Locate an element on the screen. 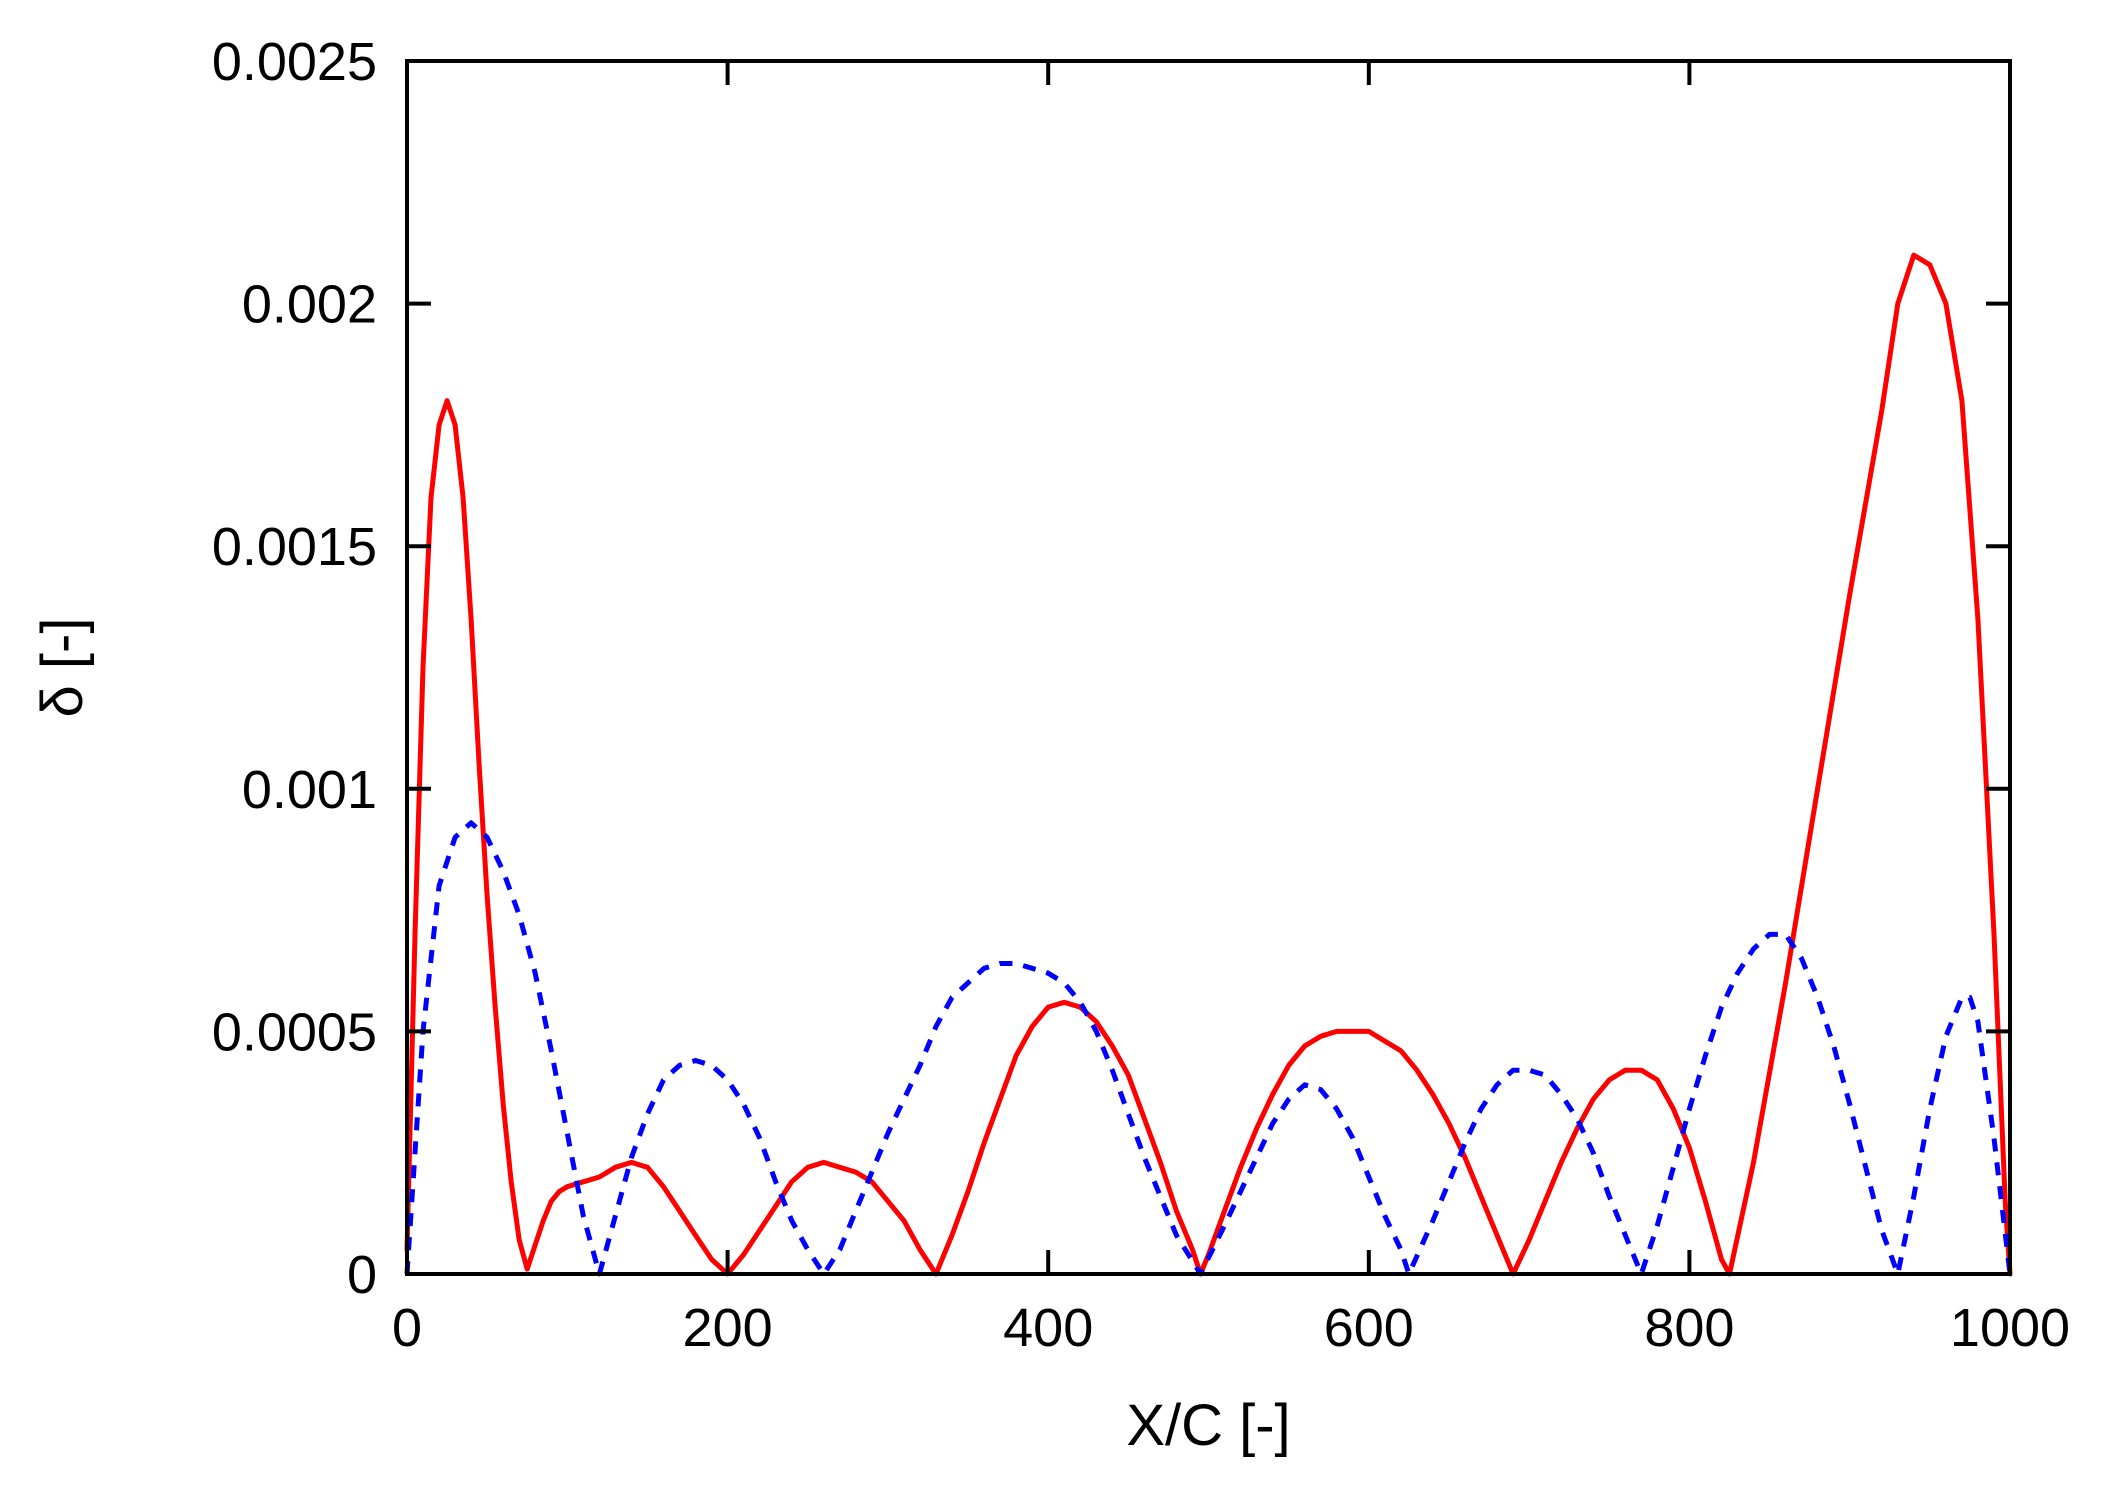 The image size is (2113, 1489). y-tick-label: 0.0005 is located at coordinates (294, 1032).